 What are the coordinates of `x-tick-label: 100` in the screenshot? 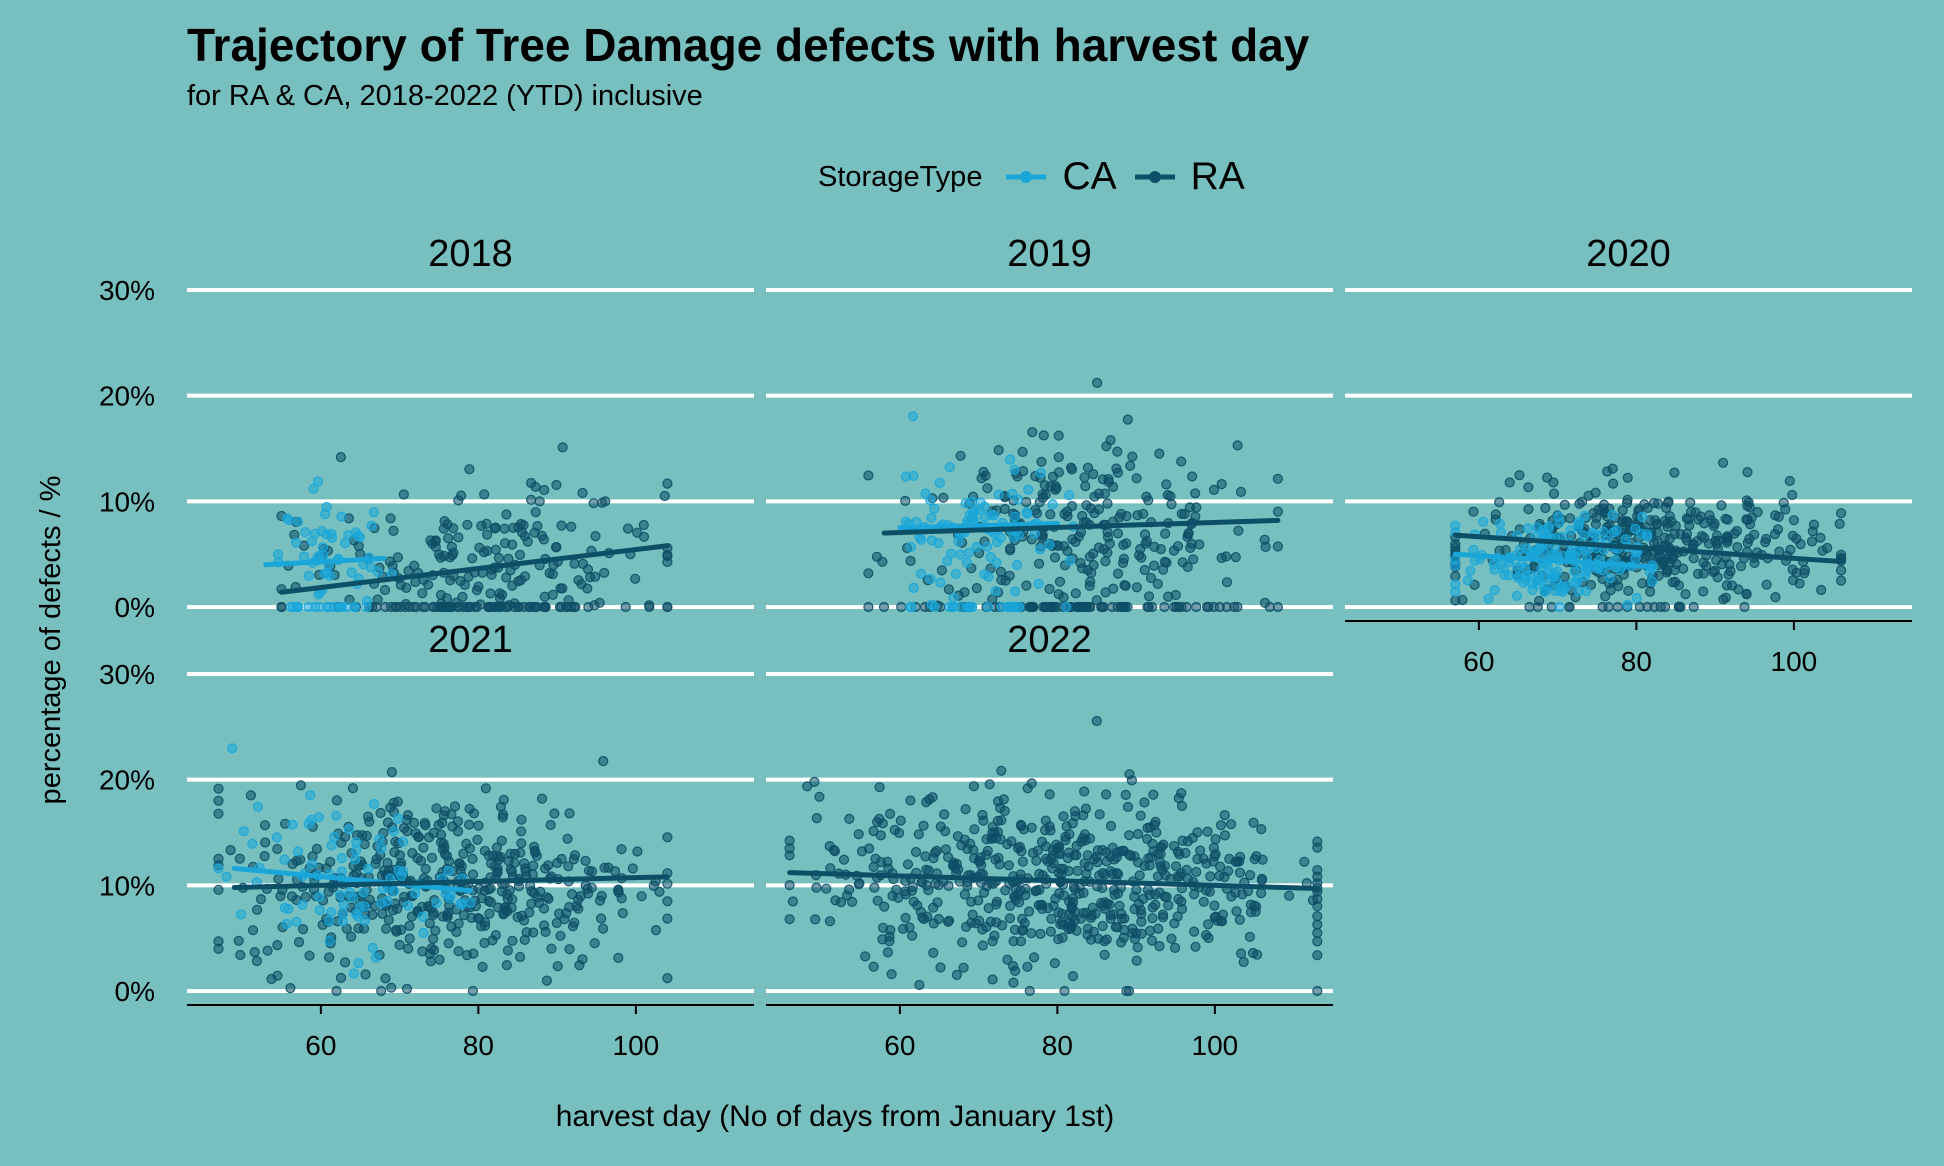 It's located at (636, 1045).